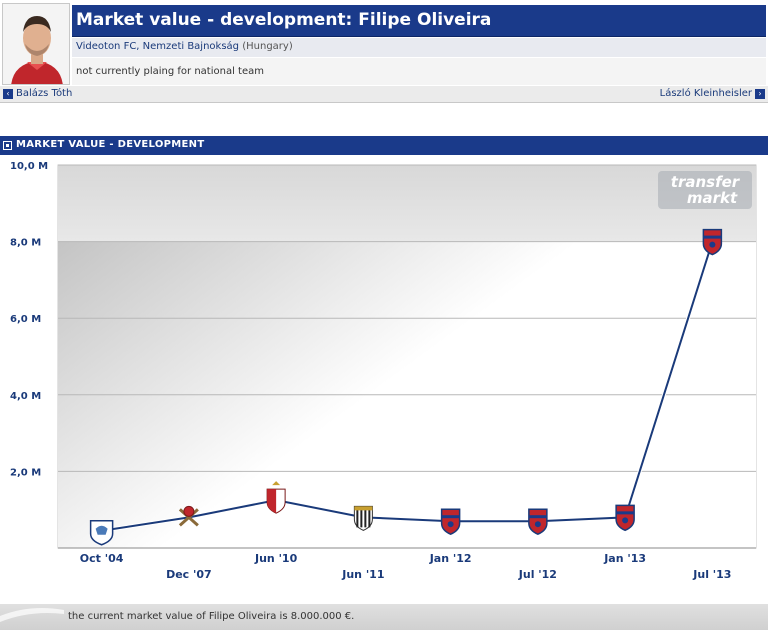  What do you see at coordinates (705, 93) in the screenshot?
I see `next-player-label: László Kleinheisler` at bounding box center [705, 93].